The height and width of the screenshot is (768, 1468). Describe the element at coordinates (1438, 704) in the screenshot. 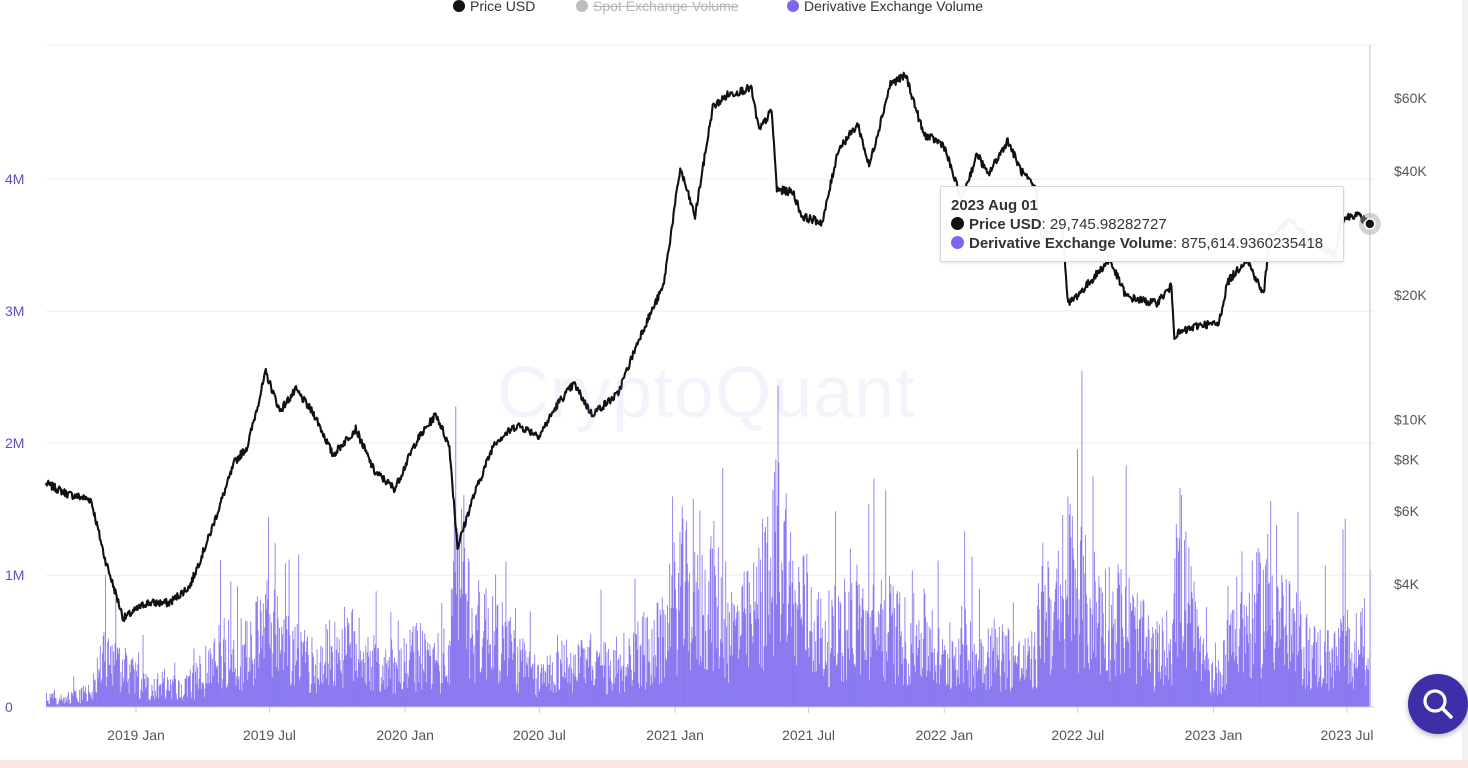

I see `search-button` at that location.